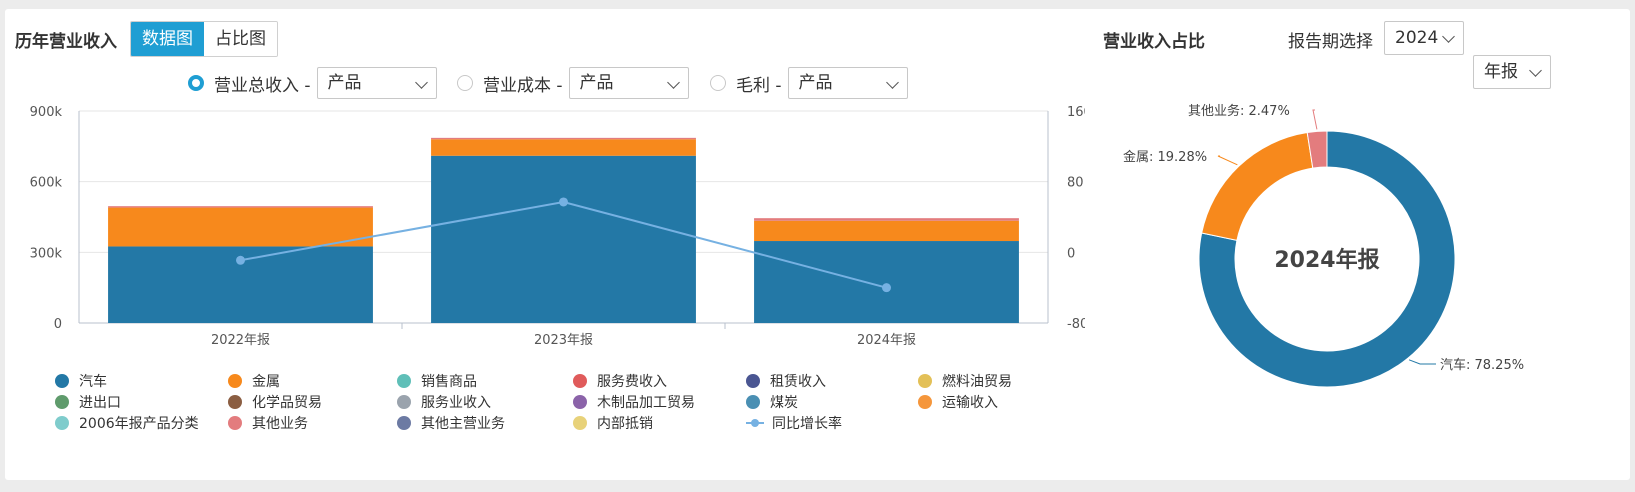  What do you see at coordinates (262, 85) in the screenshot?
I see `radio-revenue-label: 营业总收入 -` at bounding box center [262, 85].